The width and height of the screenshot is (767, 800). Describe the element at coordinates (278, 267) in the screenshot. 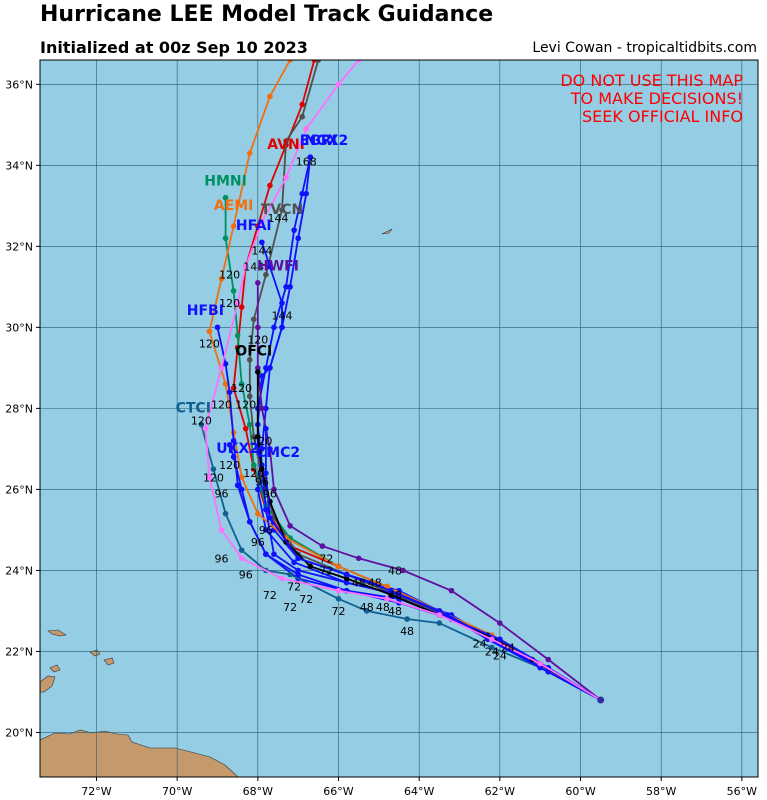

I see `model-label-hwfi: HWFI` at that location.